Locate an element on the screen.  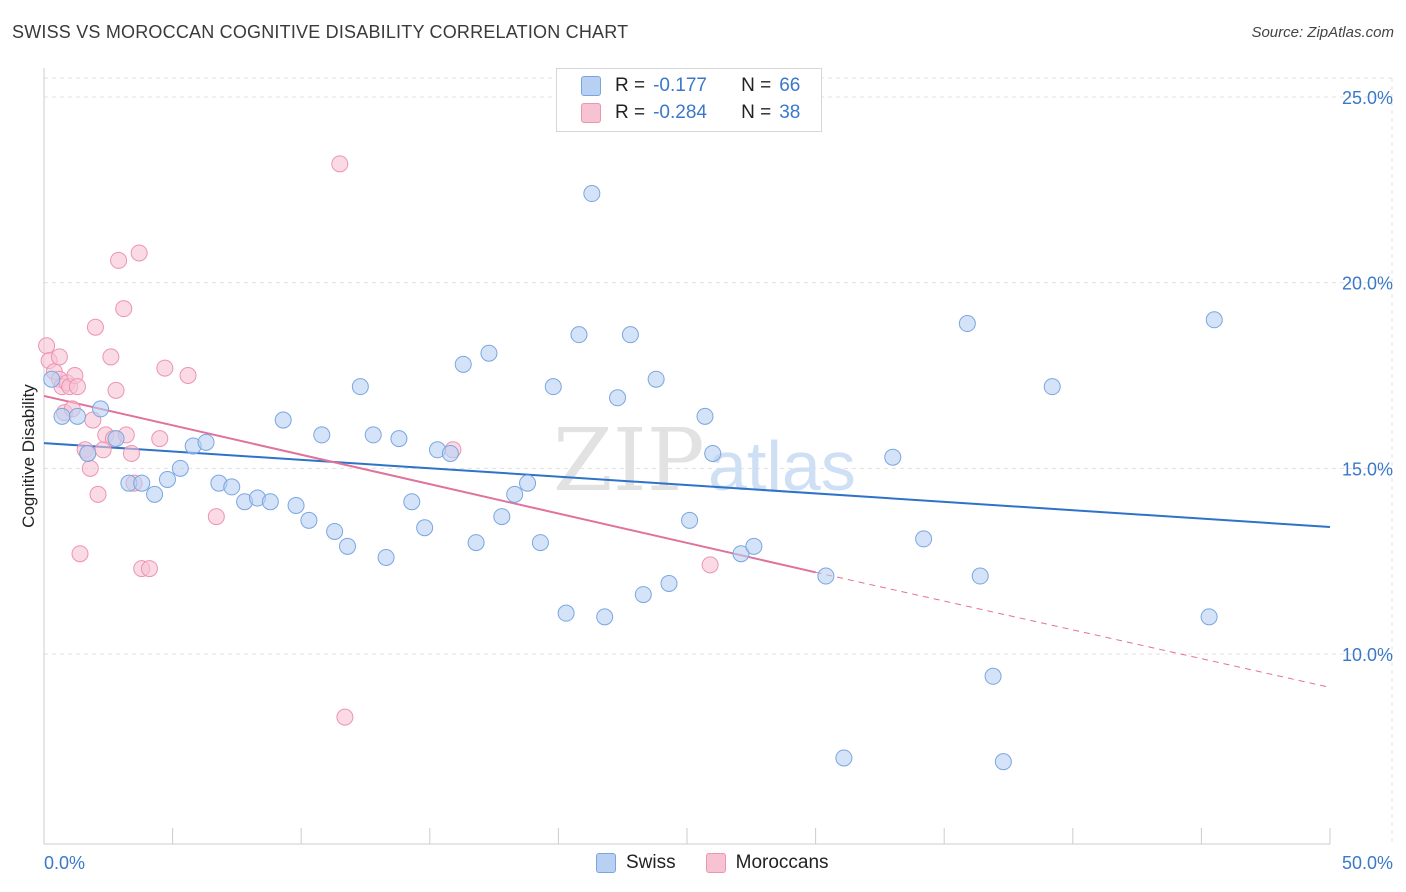
watermark-atlas: atlas is located at coordinates (782, 466).